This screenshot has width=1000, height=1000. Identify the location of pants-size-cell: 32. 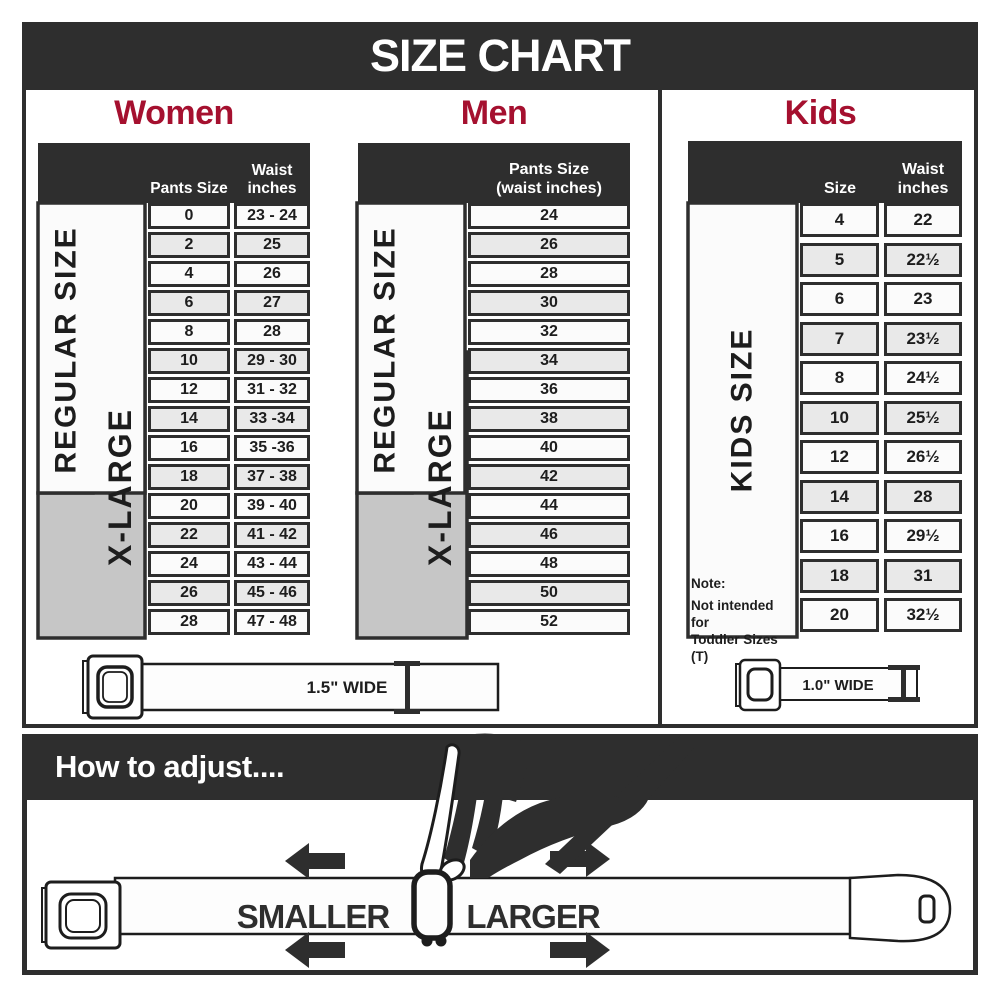
(549, 332).